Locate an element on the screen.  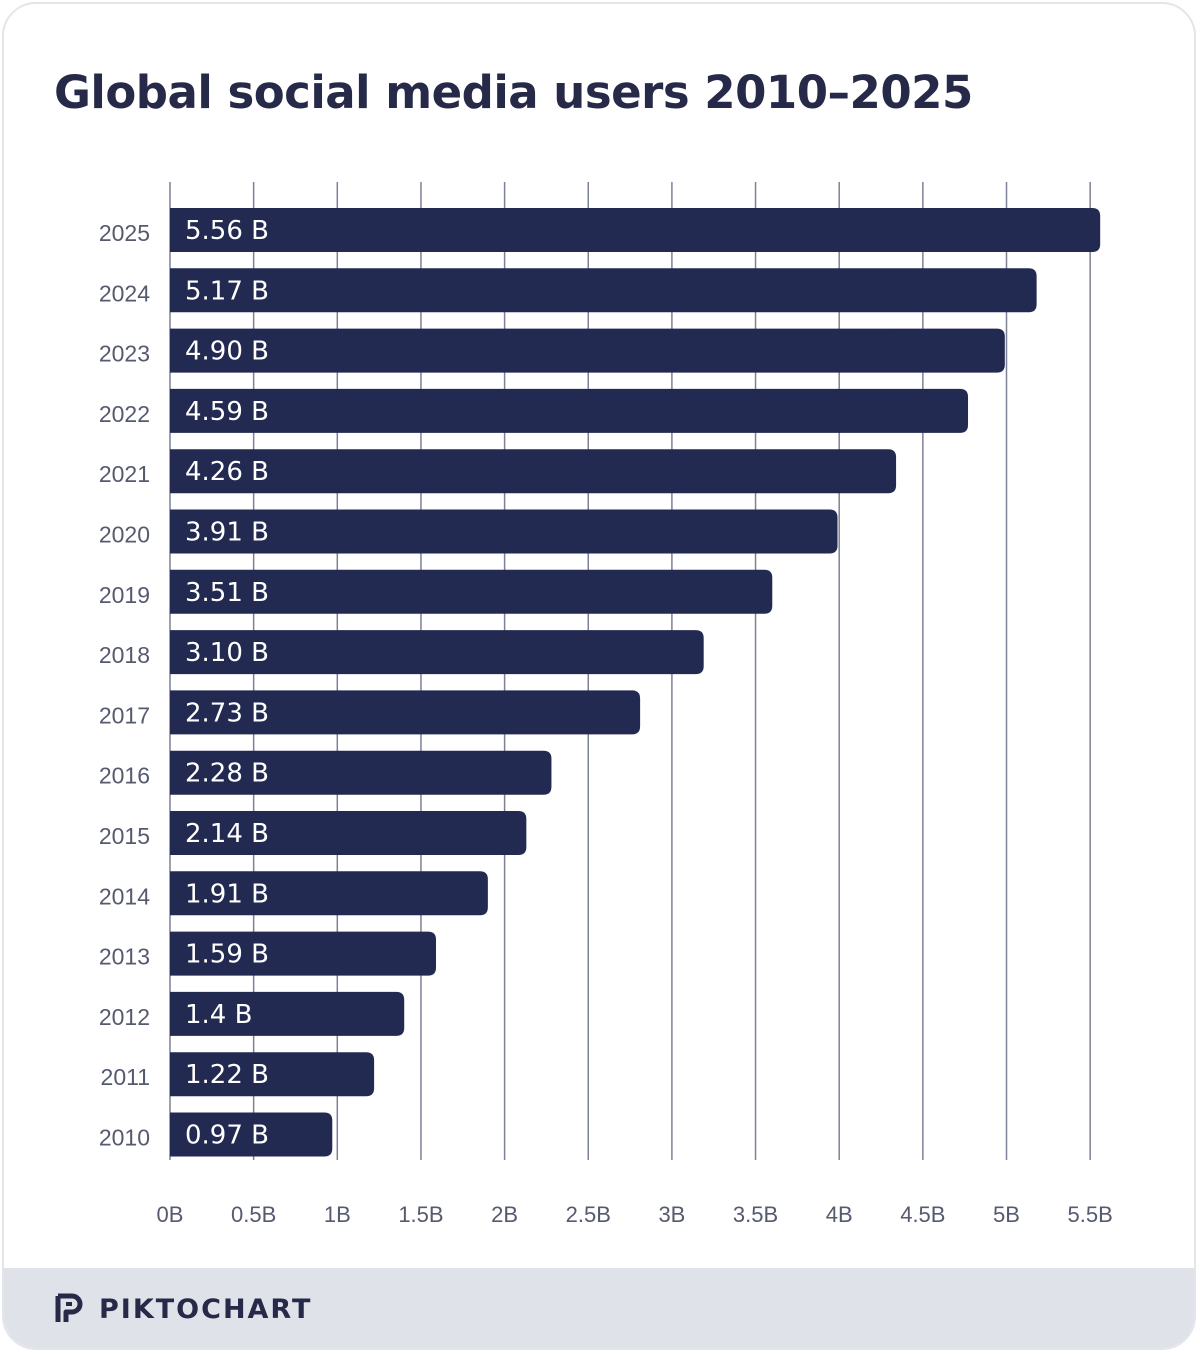
bar-2022 is located at coordinates (569, 410).